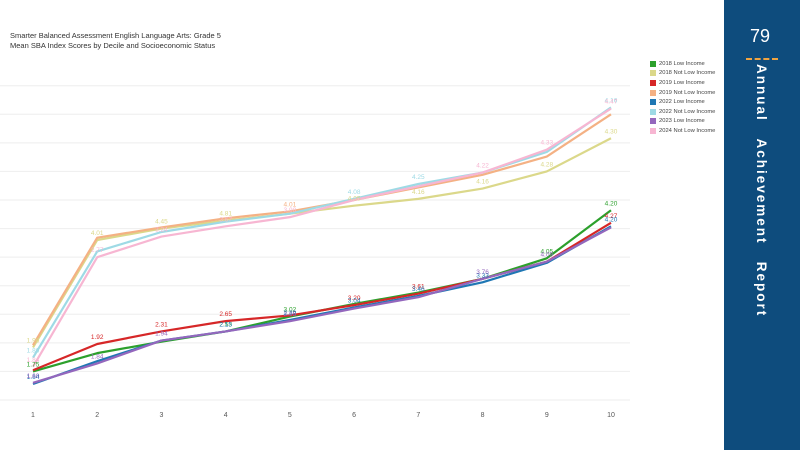 This screenshot has width=800, height=450. Describe the element at coordinates (33, 351) in the screenshot. I see `data-label: 1.86` at that location.